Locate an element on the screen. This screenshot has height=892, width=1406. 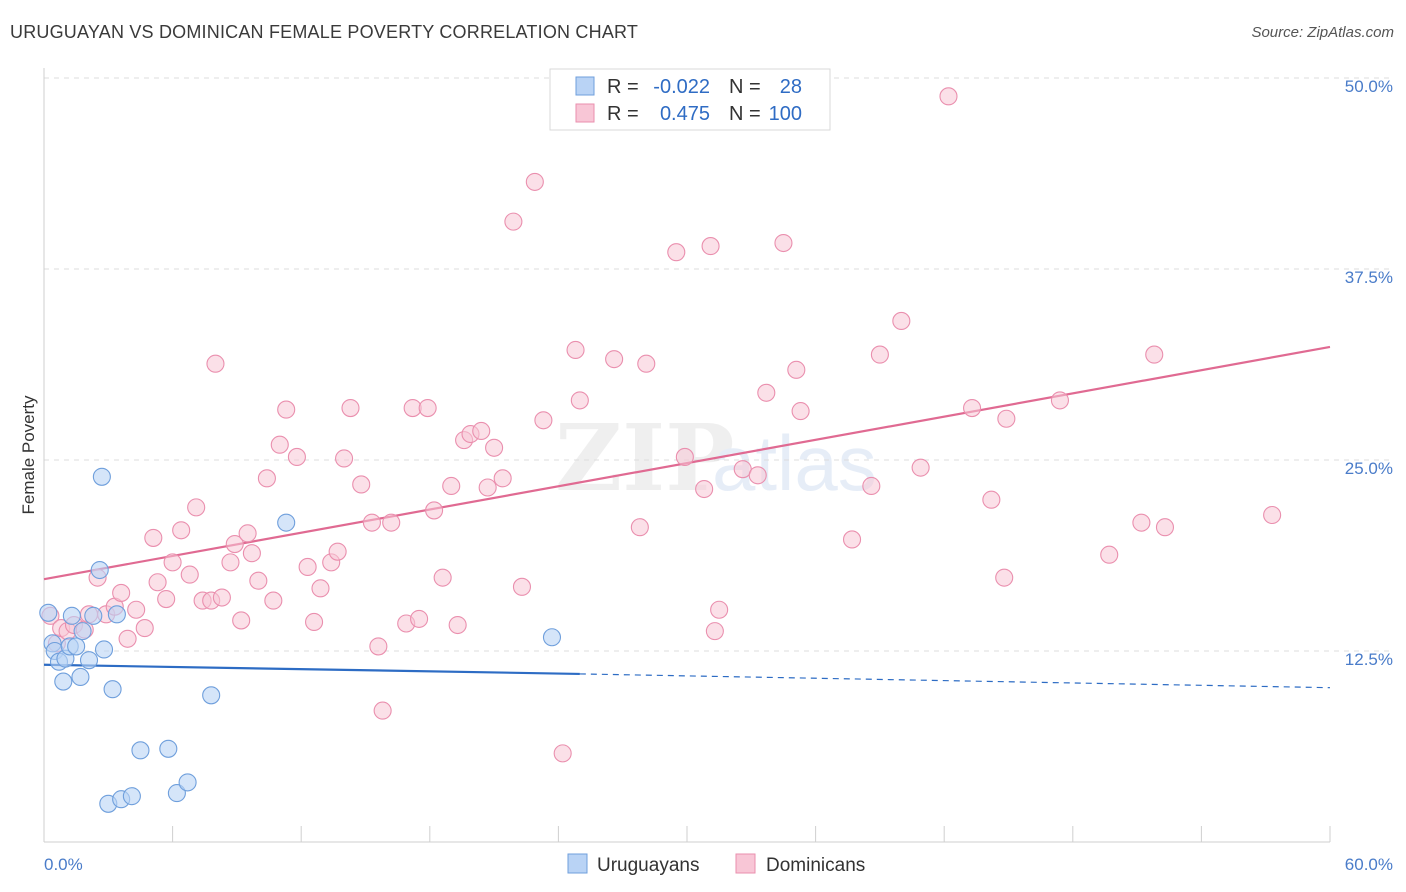
trend-line-uruguayans-extension is located at coordinates (955, 681).